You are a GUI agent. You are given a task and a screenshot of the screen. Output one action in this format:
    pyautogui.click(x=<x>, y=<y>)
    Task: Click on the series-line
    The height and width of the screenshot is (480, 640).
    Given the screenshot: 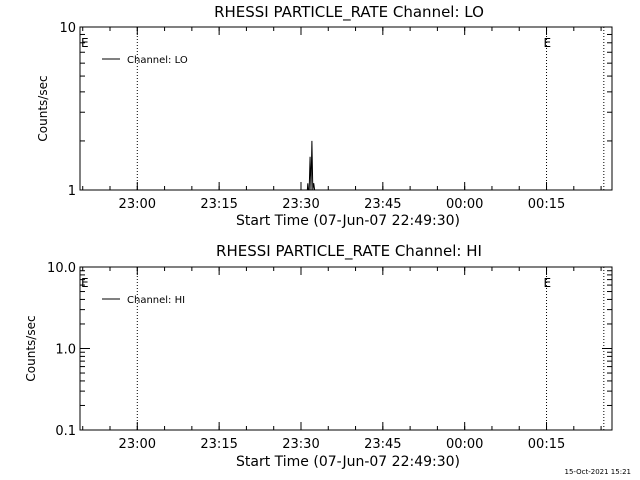 What is the action you would take?
    pyautogui.click(x=311, y=165)
    